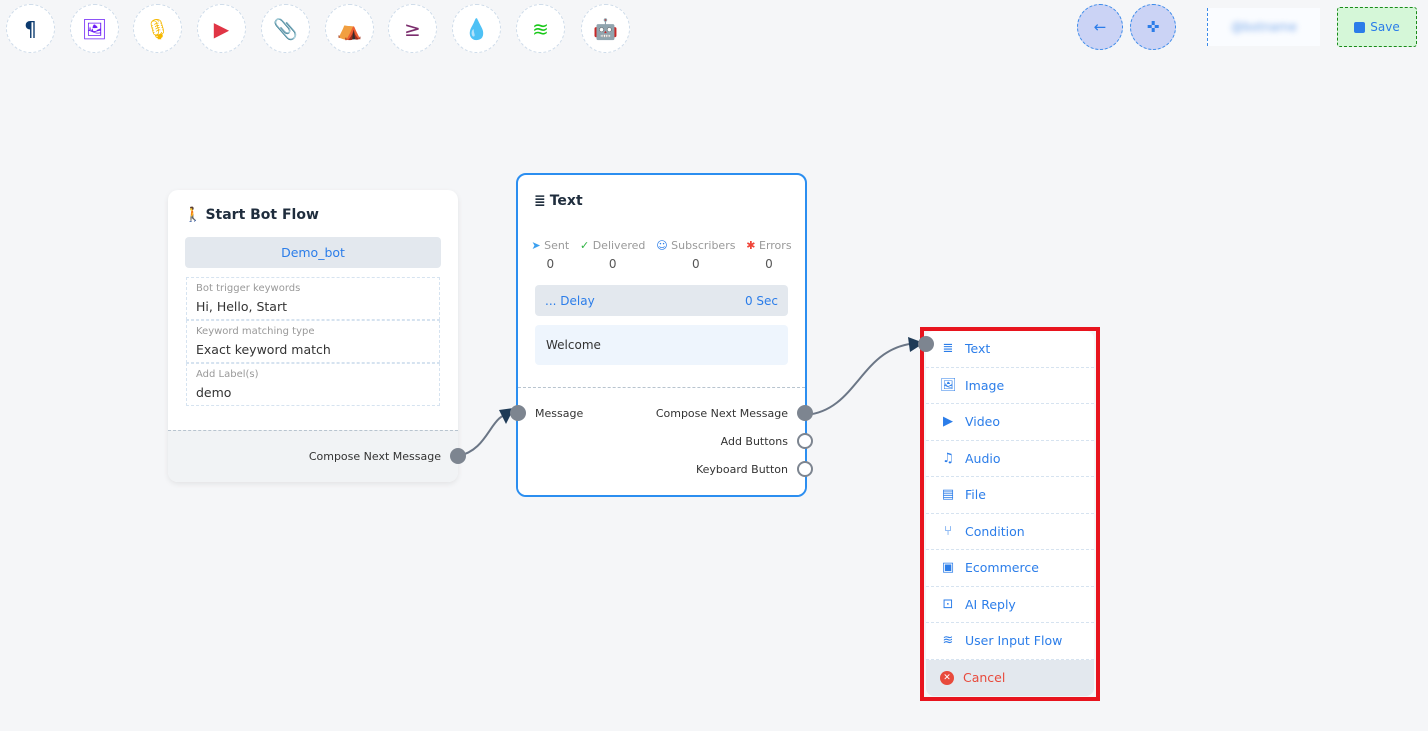  Describe the element at coordinates (948, 568) in the screenshot. I see `ecommerce-icon: ▣` at that location.